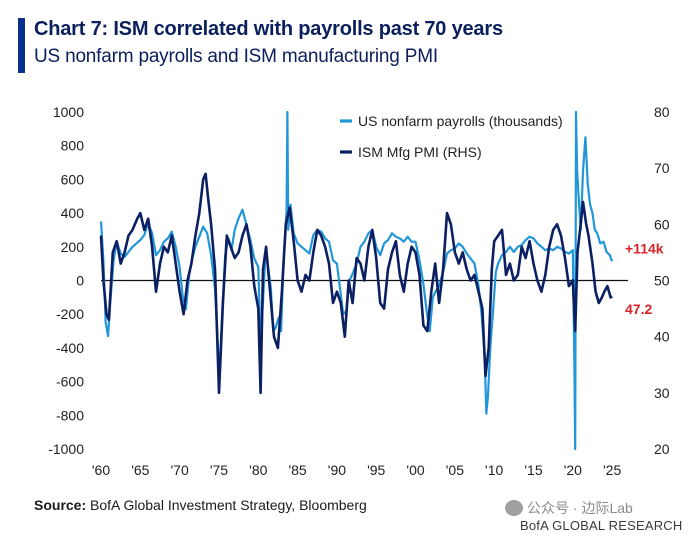 This screenshot has height=538, width=700. I want to click on legend-label: ISM Mfg PMI (RHS), so click(420, 152).